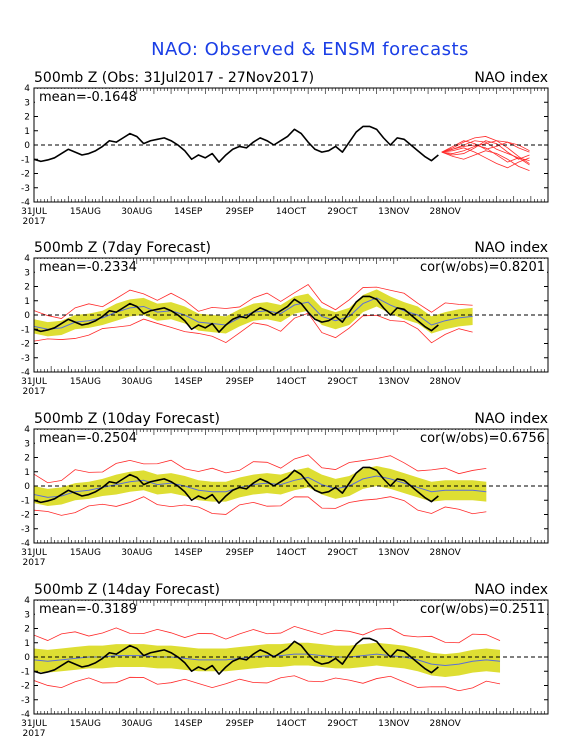 This screenshot has width=580, height=750. I want to click on spread-band, so click(267, 659).